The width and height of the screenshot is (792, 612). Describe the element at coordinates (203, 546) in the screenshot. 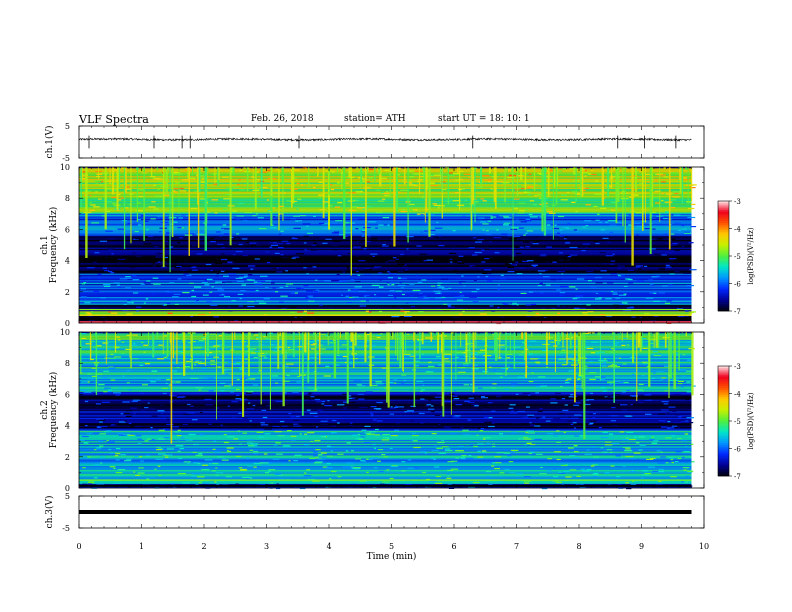

I see `x-tick-label: 2` at that location.